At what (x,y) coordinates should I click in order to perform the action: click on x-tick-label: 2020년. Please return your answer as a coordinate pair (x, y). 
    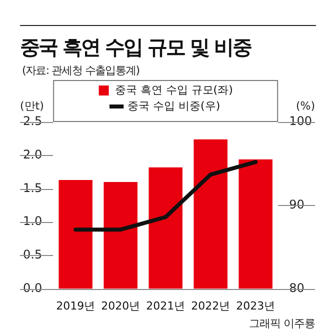
    Looking at the image, I should click on (120, 305).